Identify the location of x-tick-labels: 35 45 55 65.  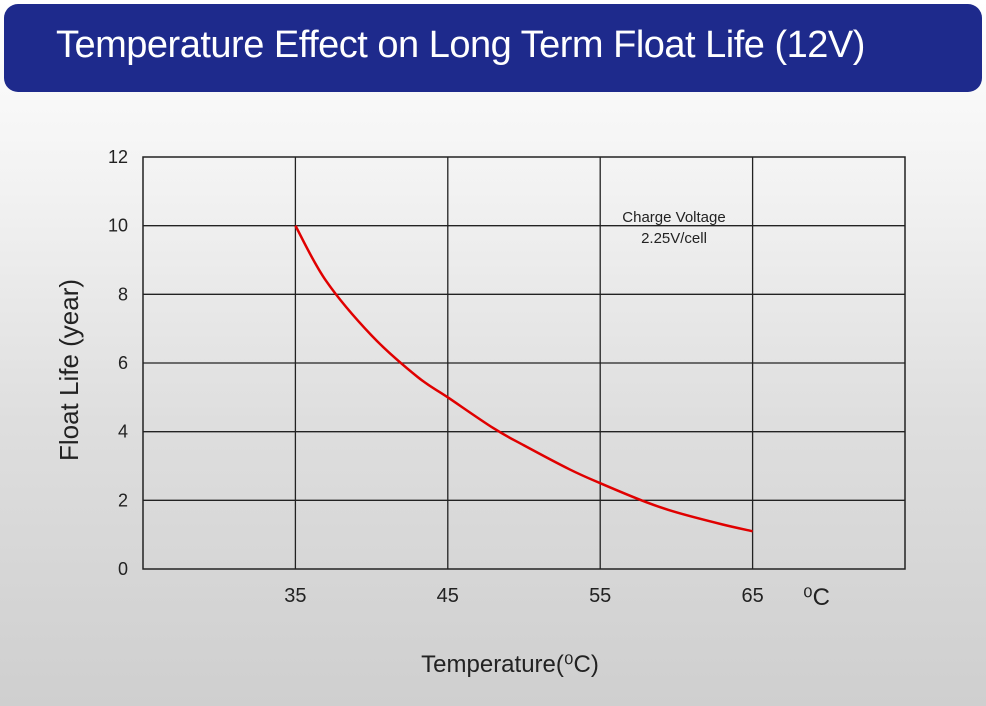
(523, 596).